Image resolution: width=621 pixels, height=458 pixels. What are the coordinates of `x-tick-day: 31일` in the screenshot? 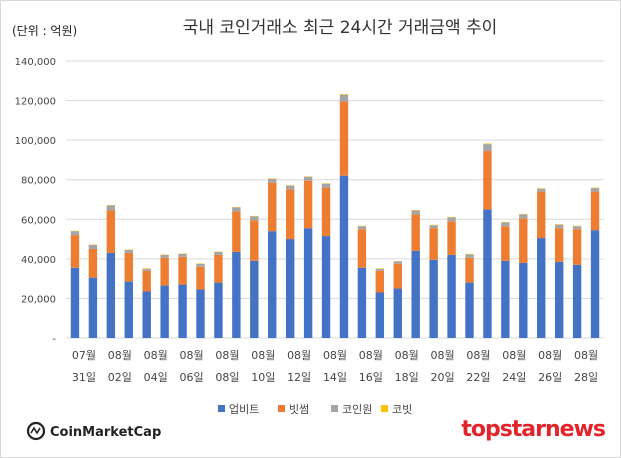 It's located at (84, 377).